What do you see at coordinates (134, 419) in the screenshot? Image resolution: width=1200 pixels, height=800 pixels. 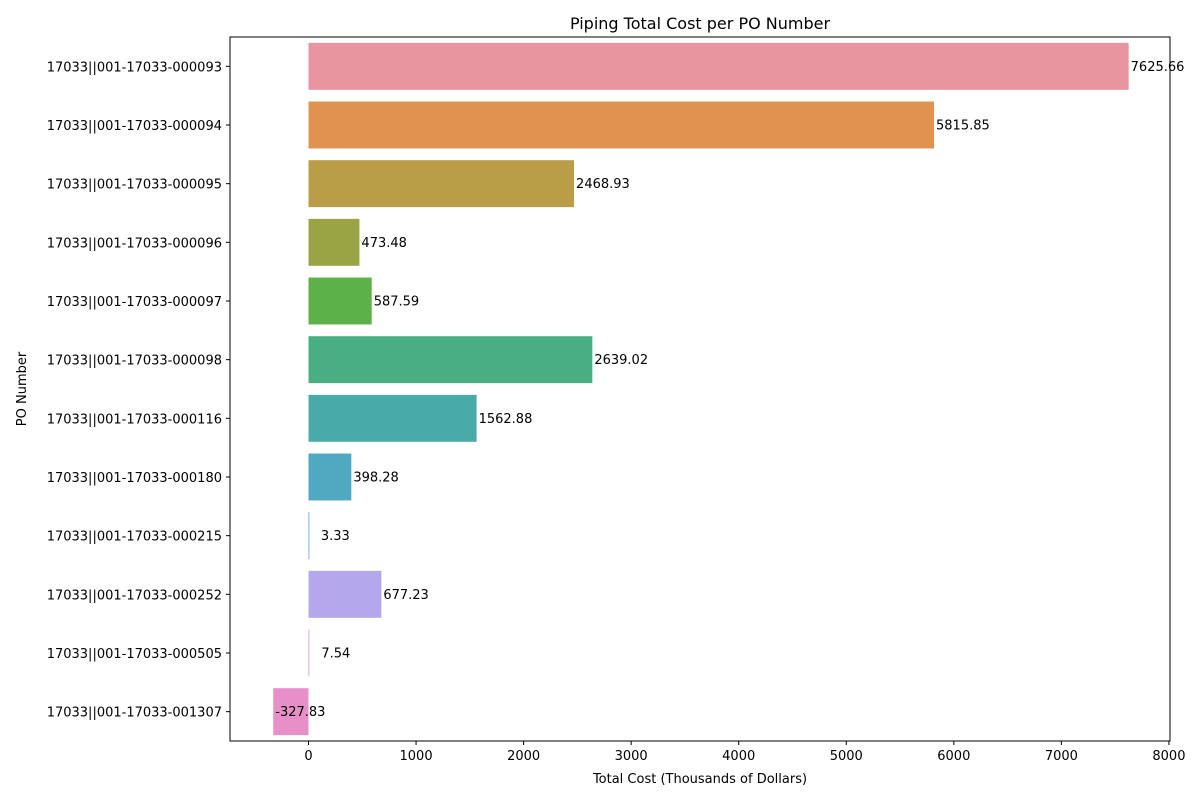 I see `y-tick-label: 17033||001-17033-000116` at bounding box center [134, 419].